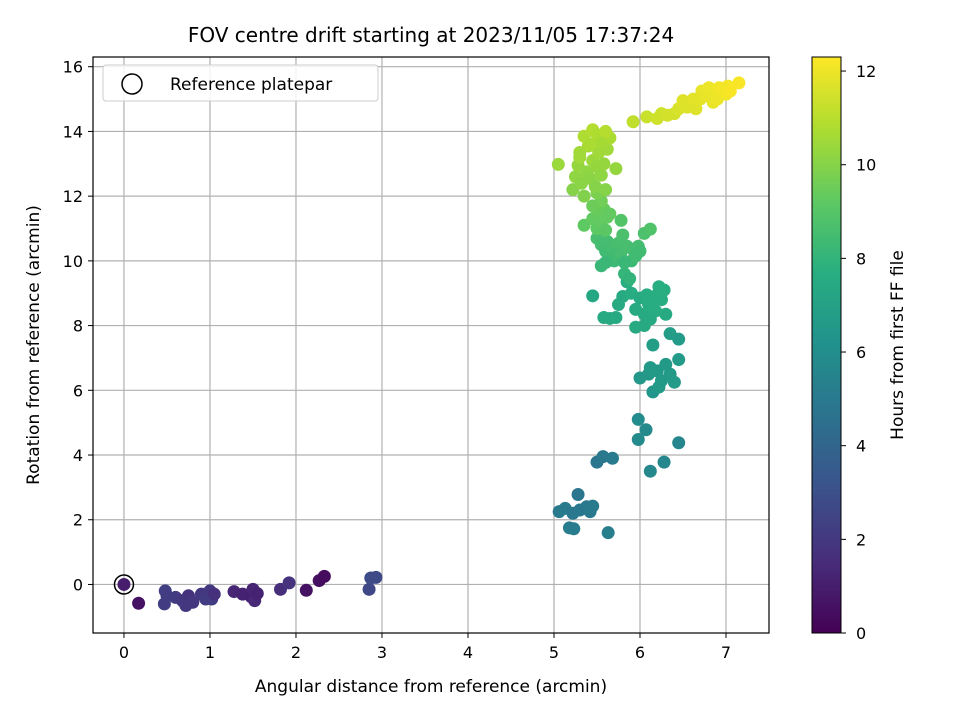 Image resolution: width=960 pixels, height=720 pixels. I want to click on x-tick-label: 1, so click(210, 652).